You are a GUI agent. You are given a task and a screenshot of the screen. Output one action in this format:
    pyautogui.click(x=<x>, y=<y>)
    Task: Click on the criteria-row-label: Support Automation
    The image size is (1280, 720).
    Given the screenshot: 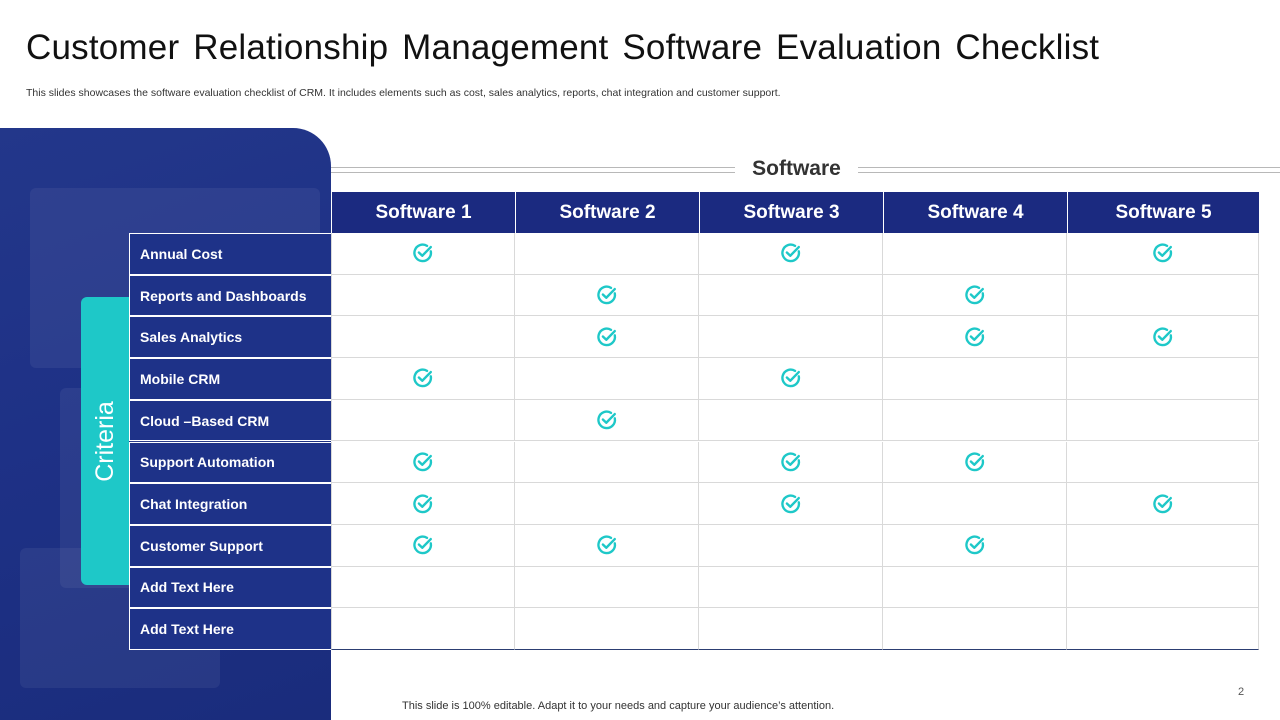 What is the action you would take?
    pyautogui.click(x=230, y=462)
    